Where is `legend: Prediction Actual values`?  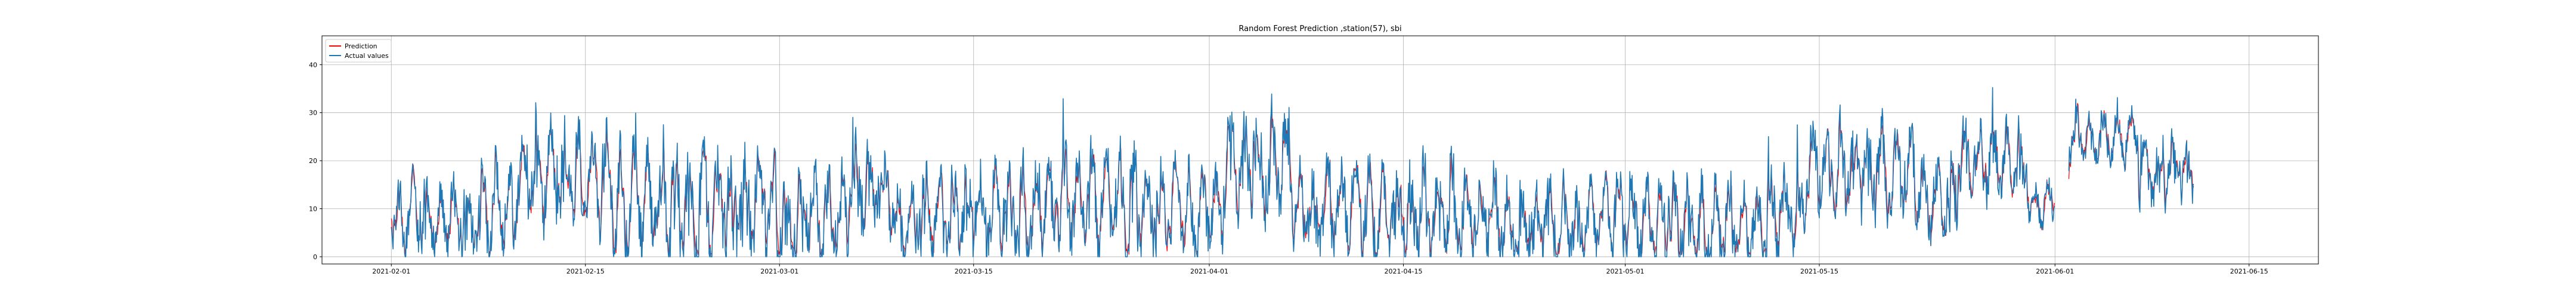 legend: Prediction Actual values is located at coordinates (358, 51).